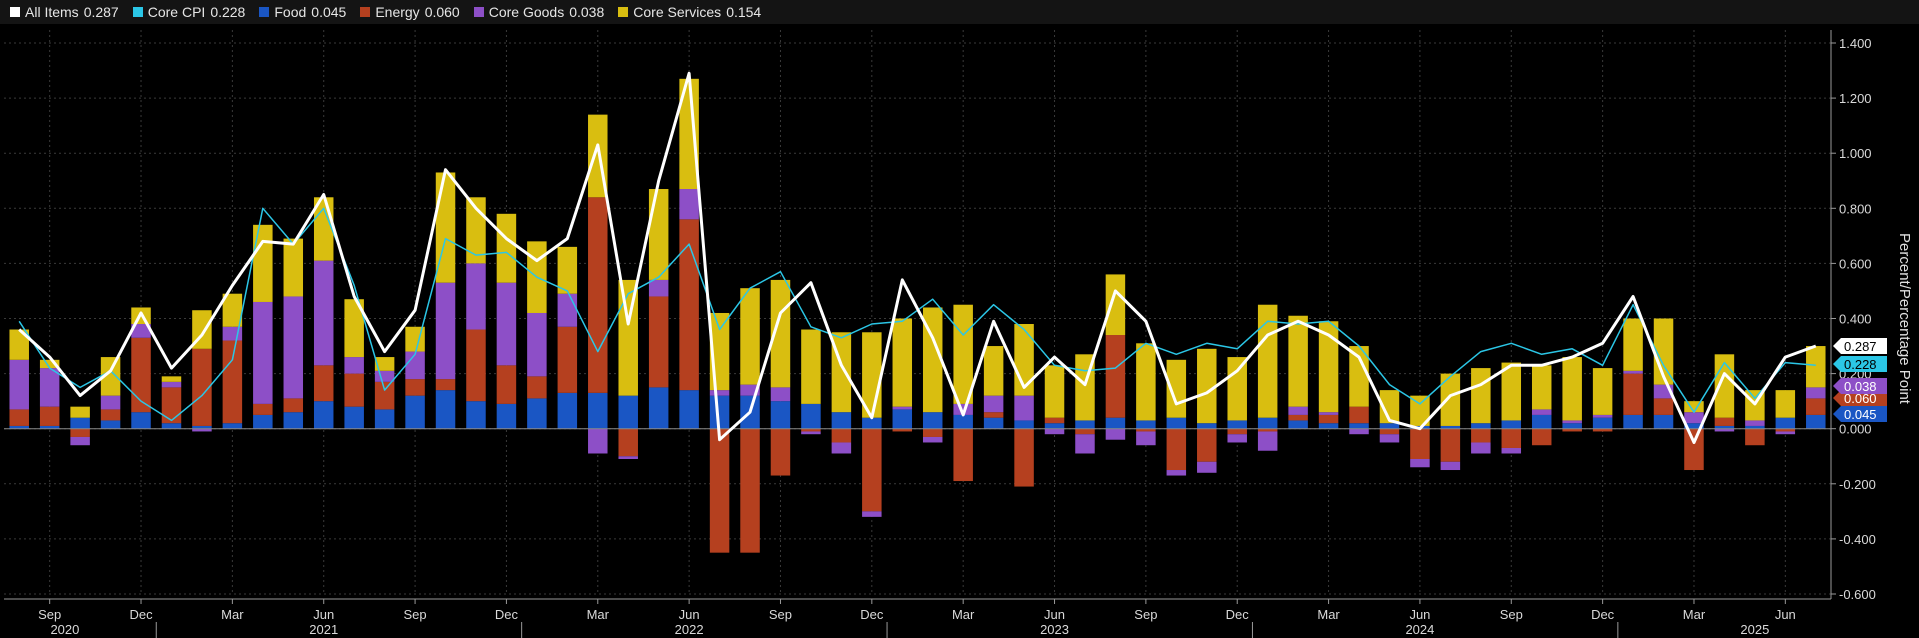  Describe the element at coordinates (329, 12) in the screenshot. I see `legend-value: 0.045` at that location.